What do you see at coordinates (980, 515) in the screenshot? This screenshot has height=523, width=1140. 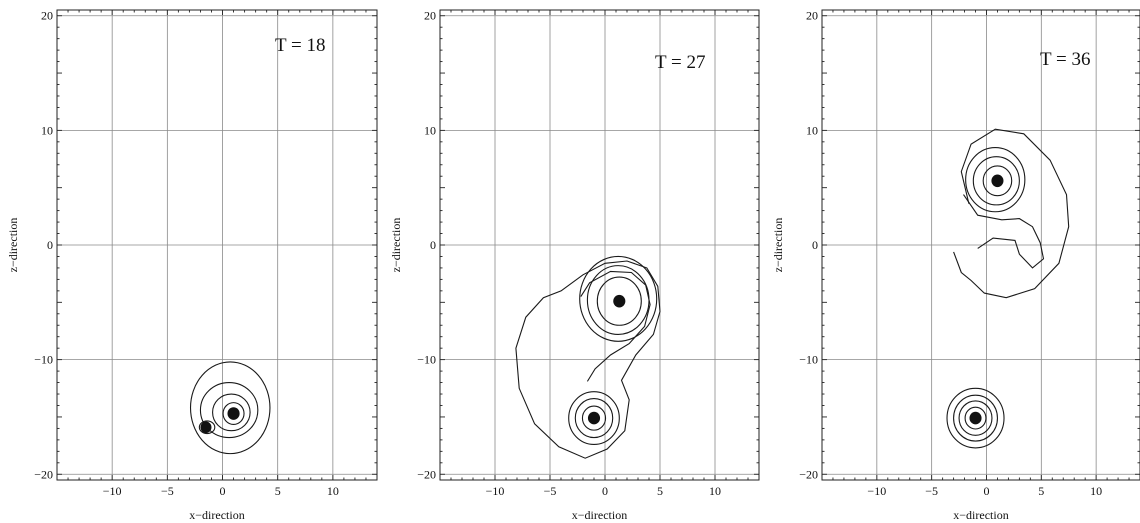 I see `panel-3-xlabel: x−direction` at bounding box center [980, 515].